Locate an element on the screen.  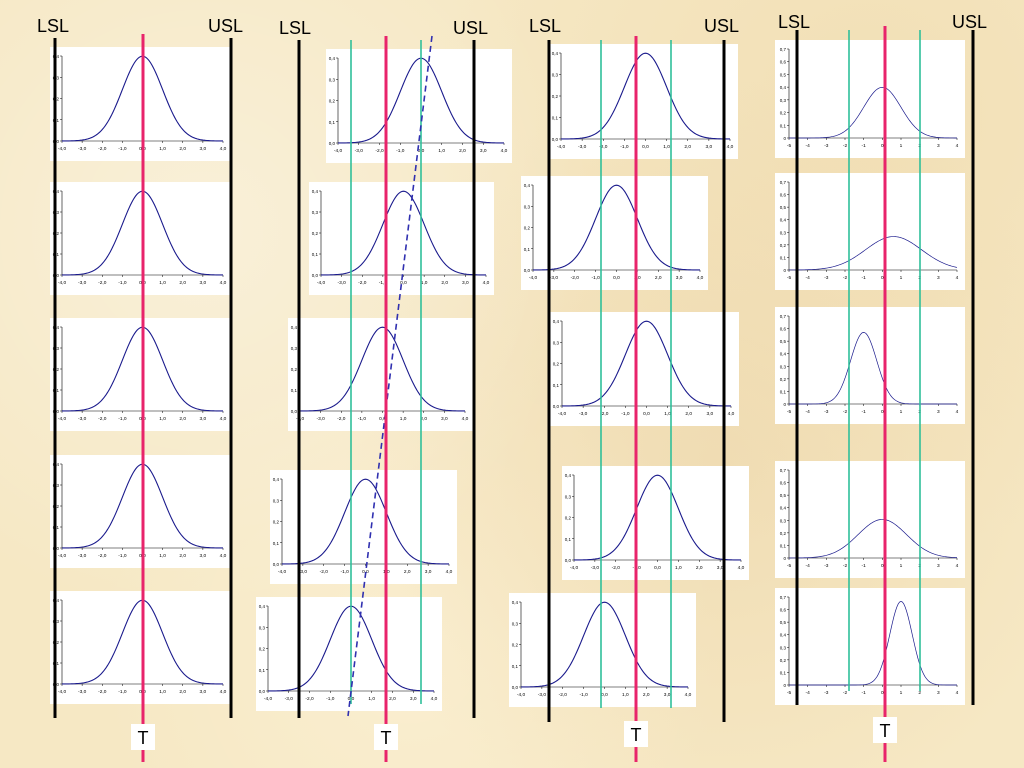
target-label-4: T is located at coordinates (885, 731).